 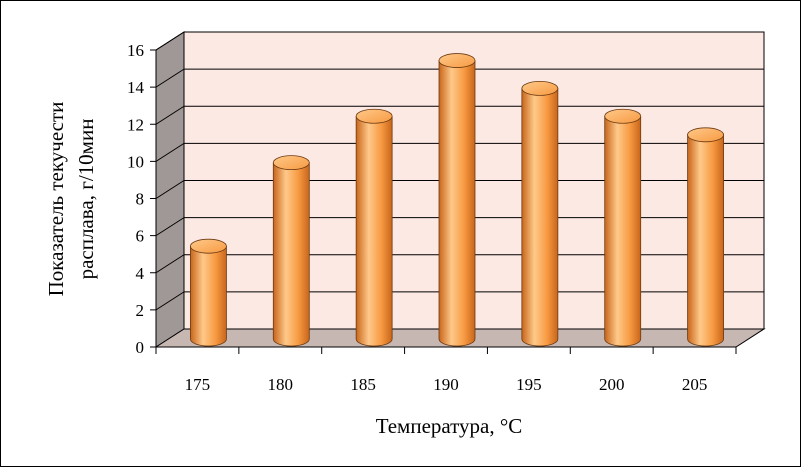 What do you see at coordinates (140, 273) in the screenshot?
I see `y-tick-label: 4` at bounding box center [140, 273].